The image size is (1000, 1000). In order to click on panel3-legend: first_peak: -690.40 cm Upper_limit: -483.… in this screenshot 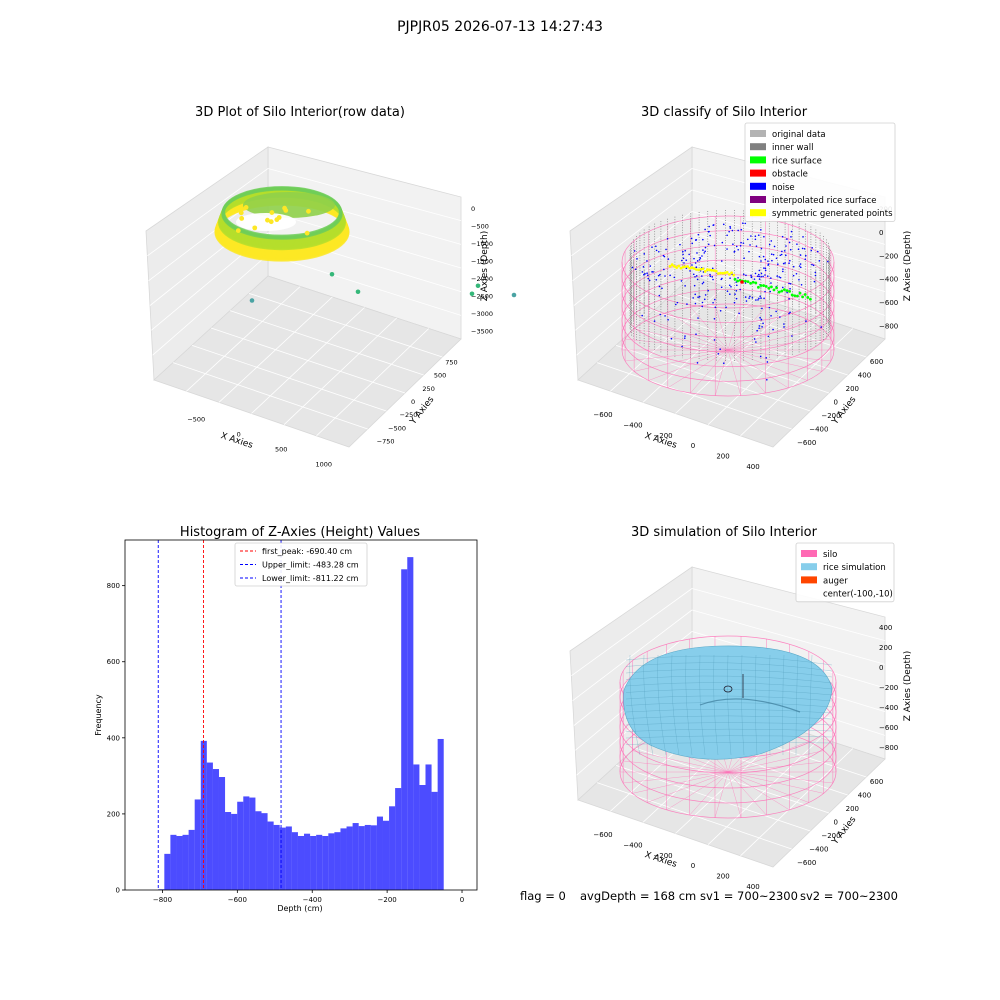, I will do `click(301, 564)`.